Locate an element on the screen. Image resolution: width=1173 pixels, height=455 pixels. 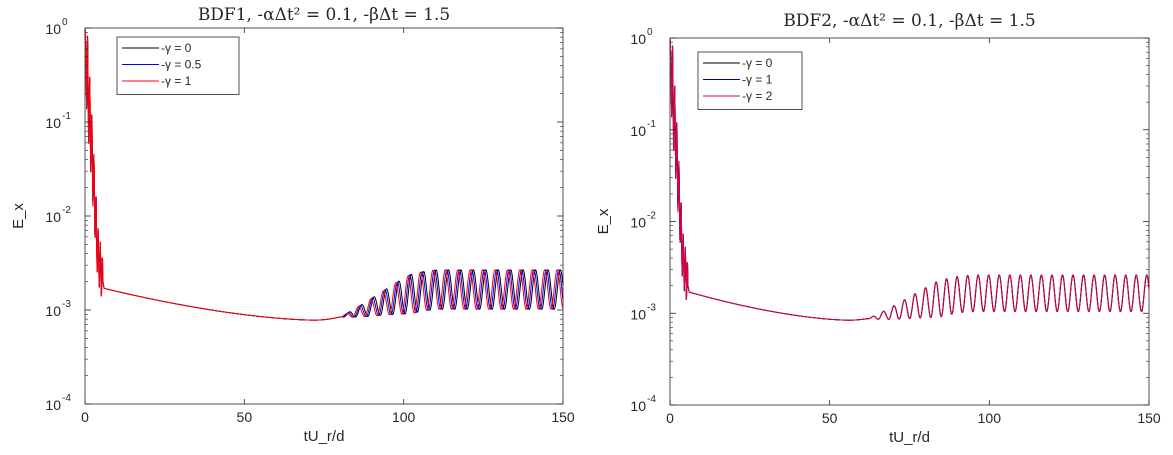
chart-title: BDF2, -αΔt² = 0.1, -βΔt = 1.5 is located at coordinates (909, 21).